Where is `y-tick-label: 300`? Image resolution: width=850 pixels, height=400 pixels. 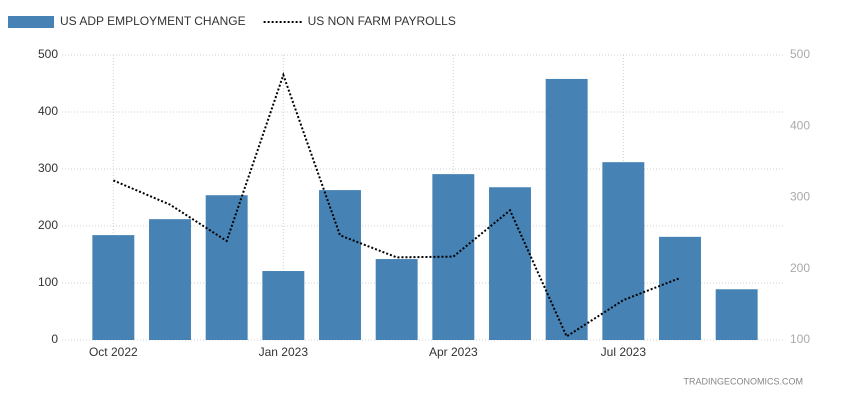
y-tick-label: 300 is located at coordinates (48, 168).